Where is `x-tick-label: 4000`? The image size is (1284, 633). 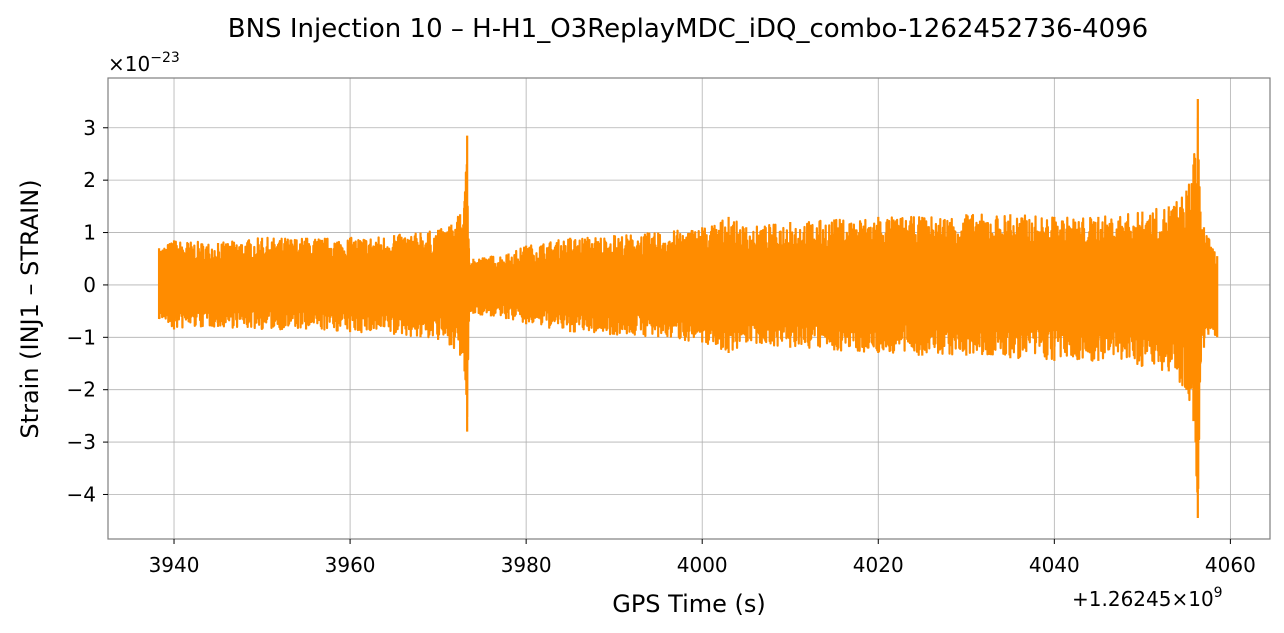
x-tick-label: 4000 is located at coordinates (702, 565).